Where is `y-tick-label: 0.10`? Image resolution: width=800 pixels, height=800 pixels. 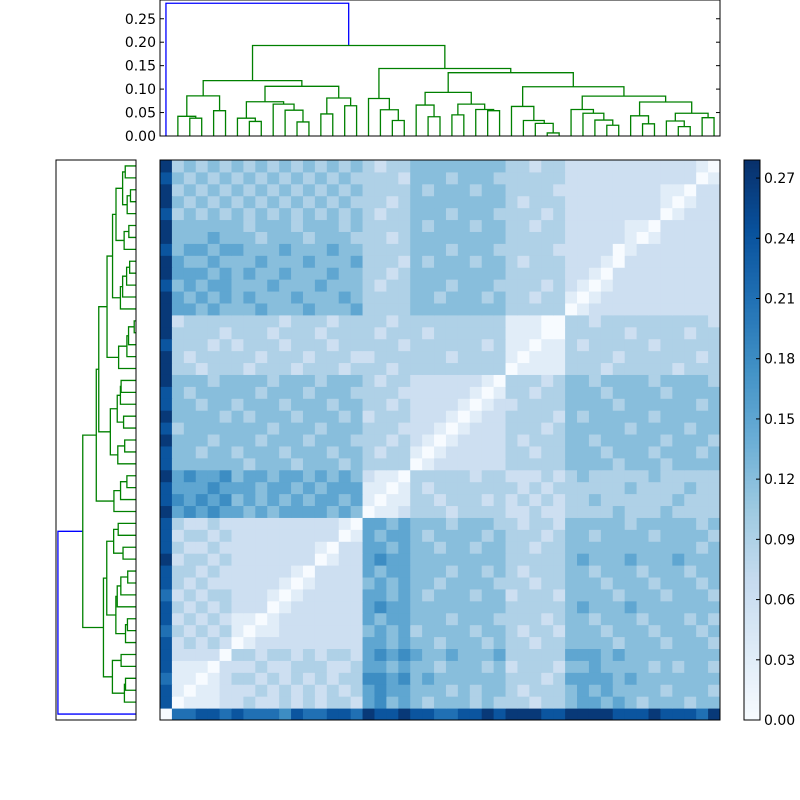
y-tick-label: 0.10 is located at coordinates (140, 90).